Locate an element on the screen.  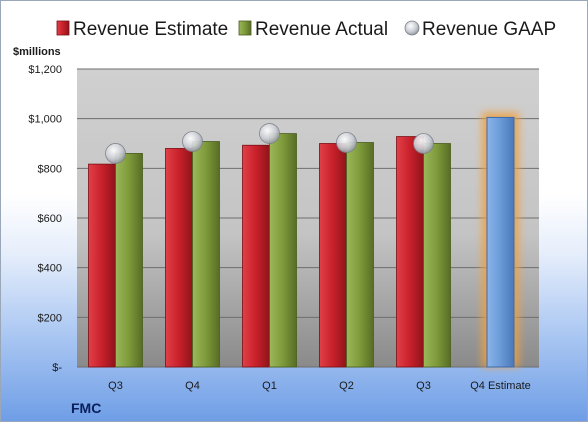
y-tick-label: $600 is located at coordinates (50, 219).